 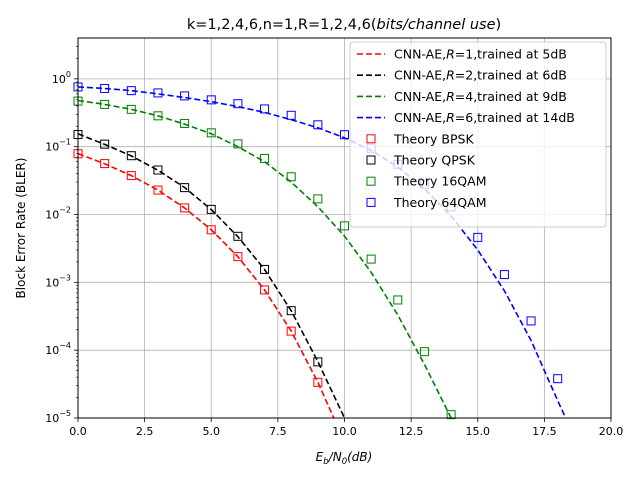 What do you see at coordinates (21, 228) in the screenshot?
I see `y-axis-label: Block Error Rate (BLER)` at bounding box center [21, 228].